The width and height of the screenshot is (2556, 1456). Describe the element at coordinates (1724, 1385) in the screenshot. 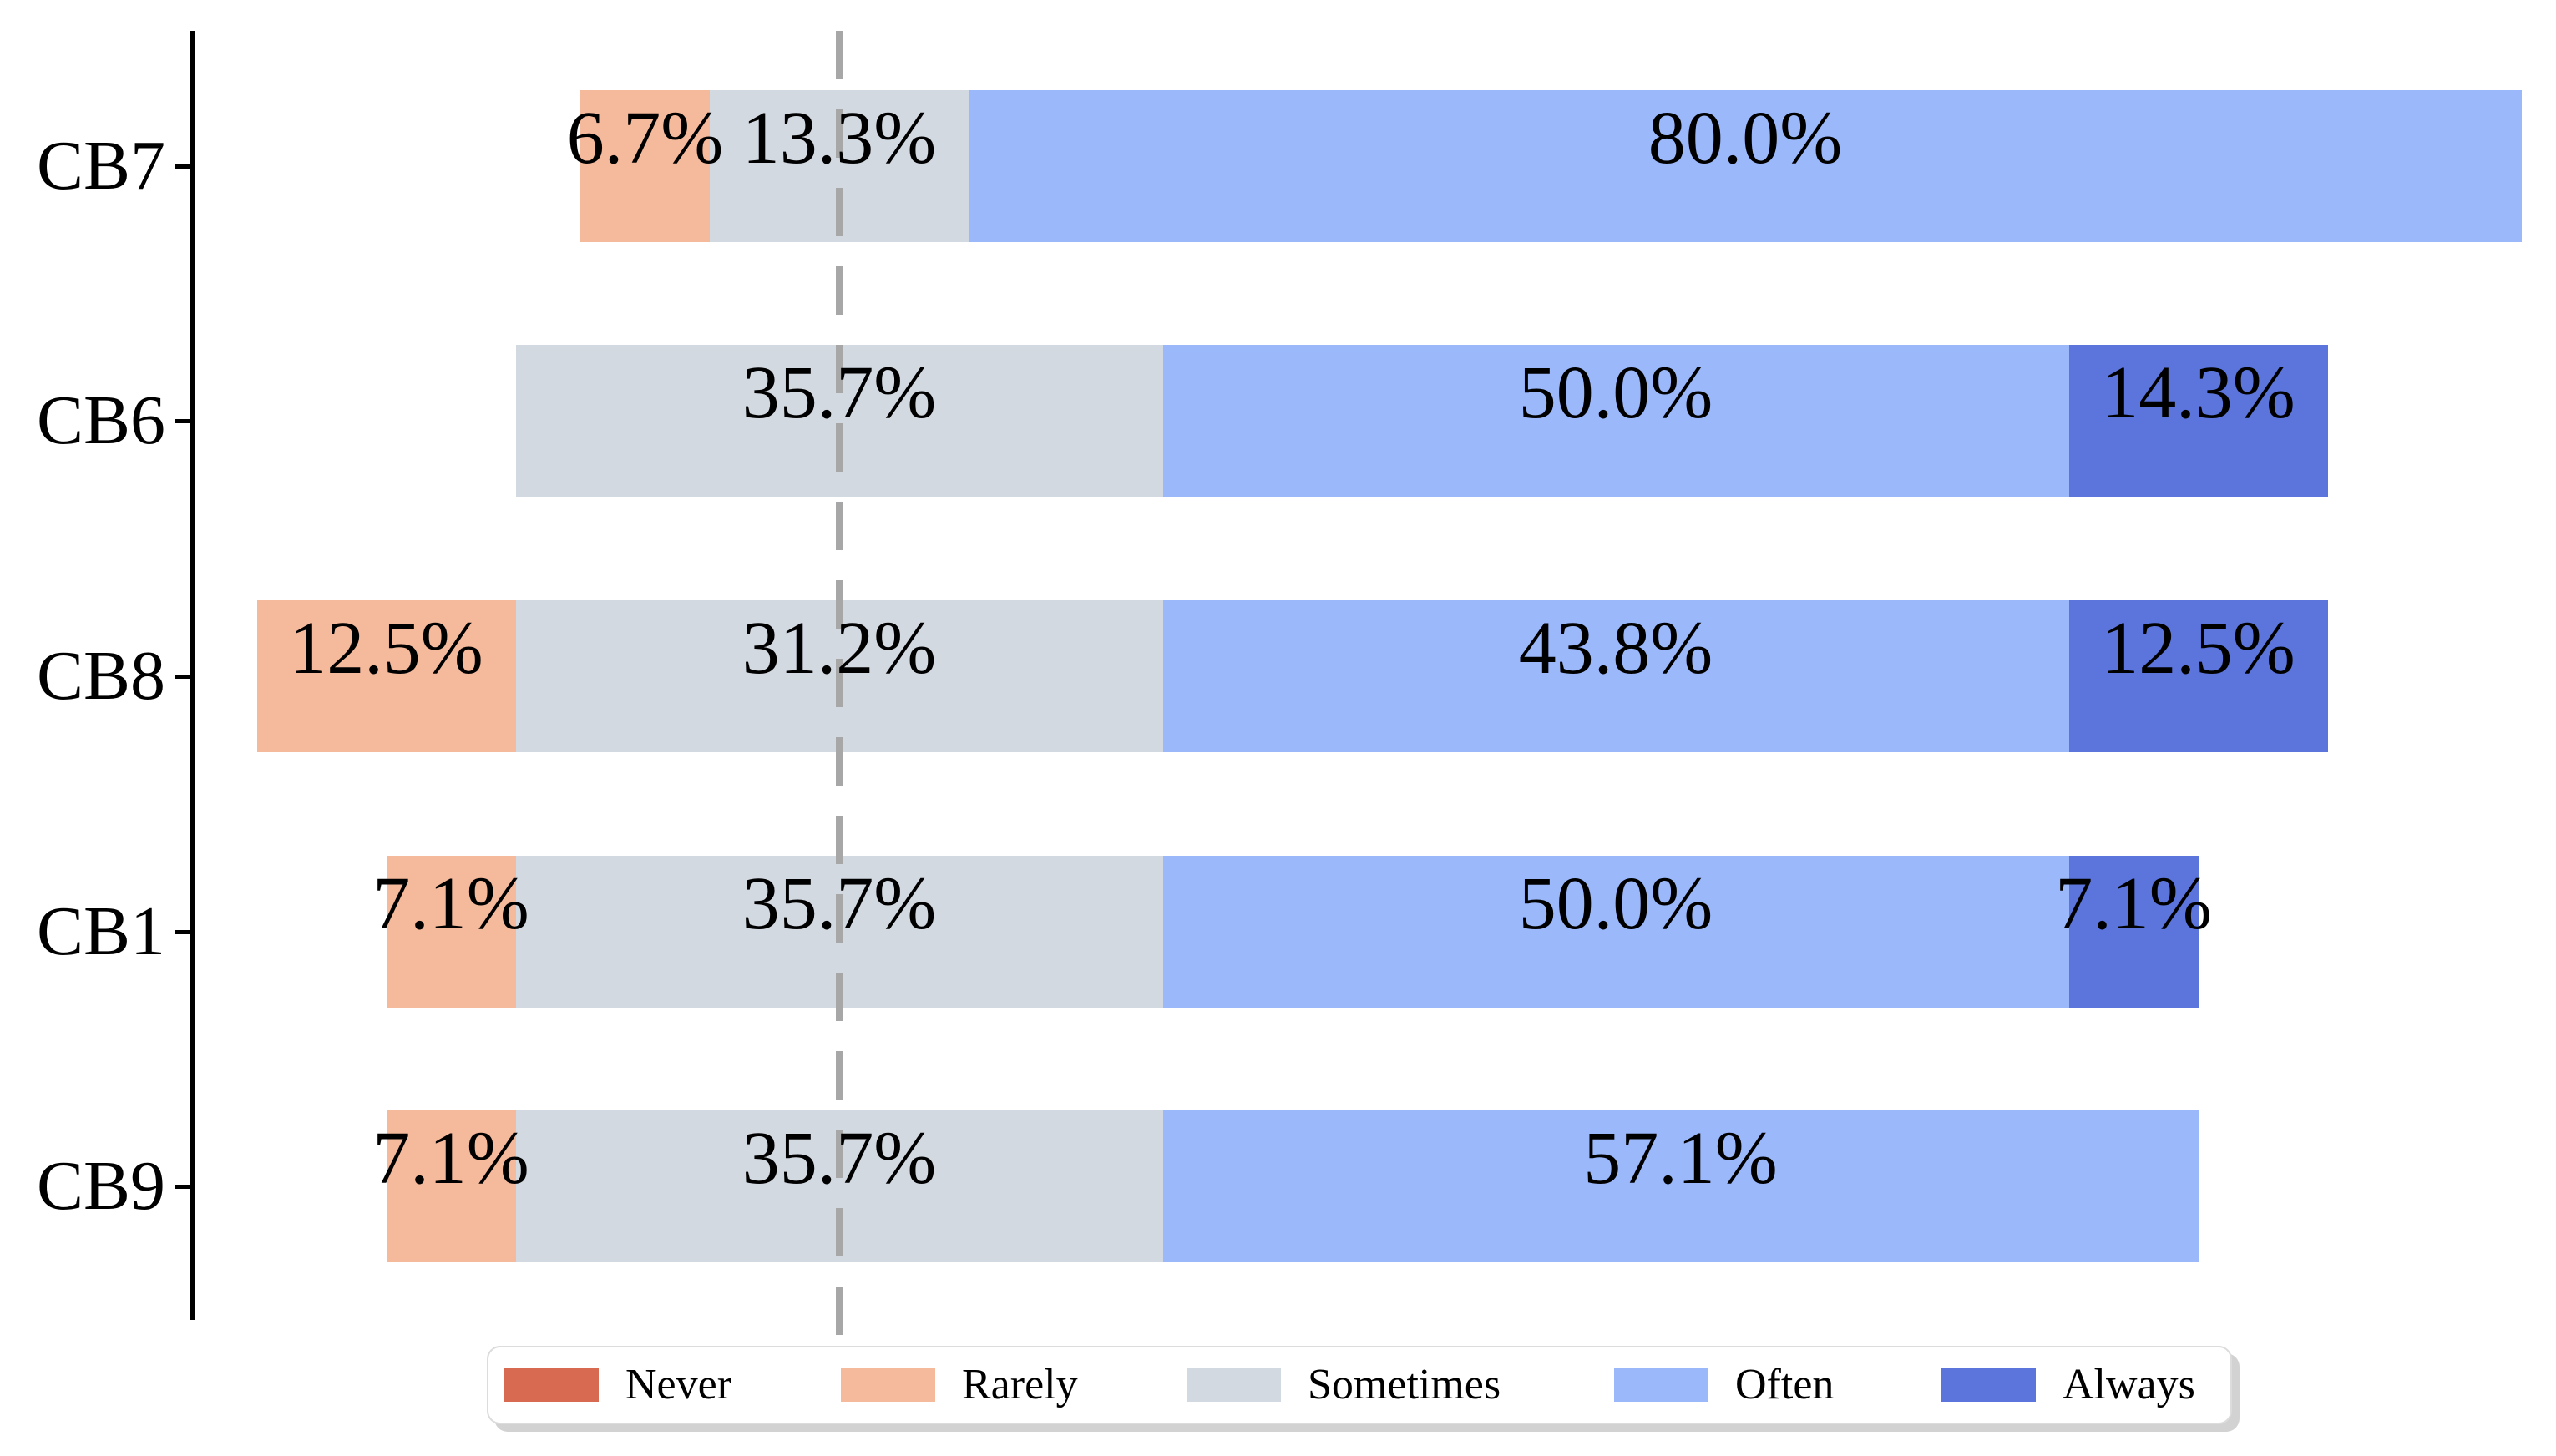

I see `legend-item-often: Often` at that location.